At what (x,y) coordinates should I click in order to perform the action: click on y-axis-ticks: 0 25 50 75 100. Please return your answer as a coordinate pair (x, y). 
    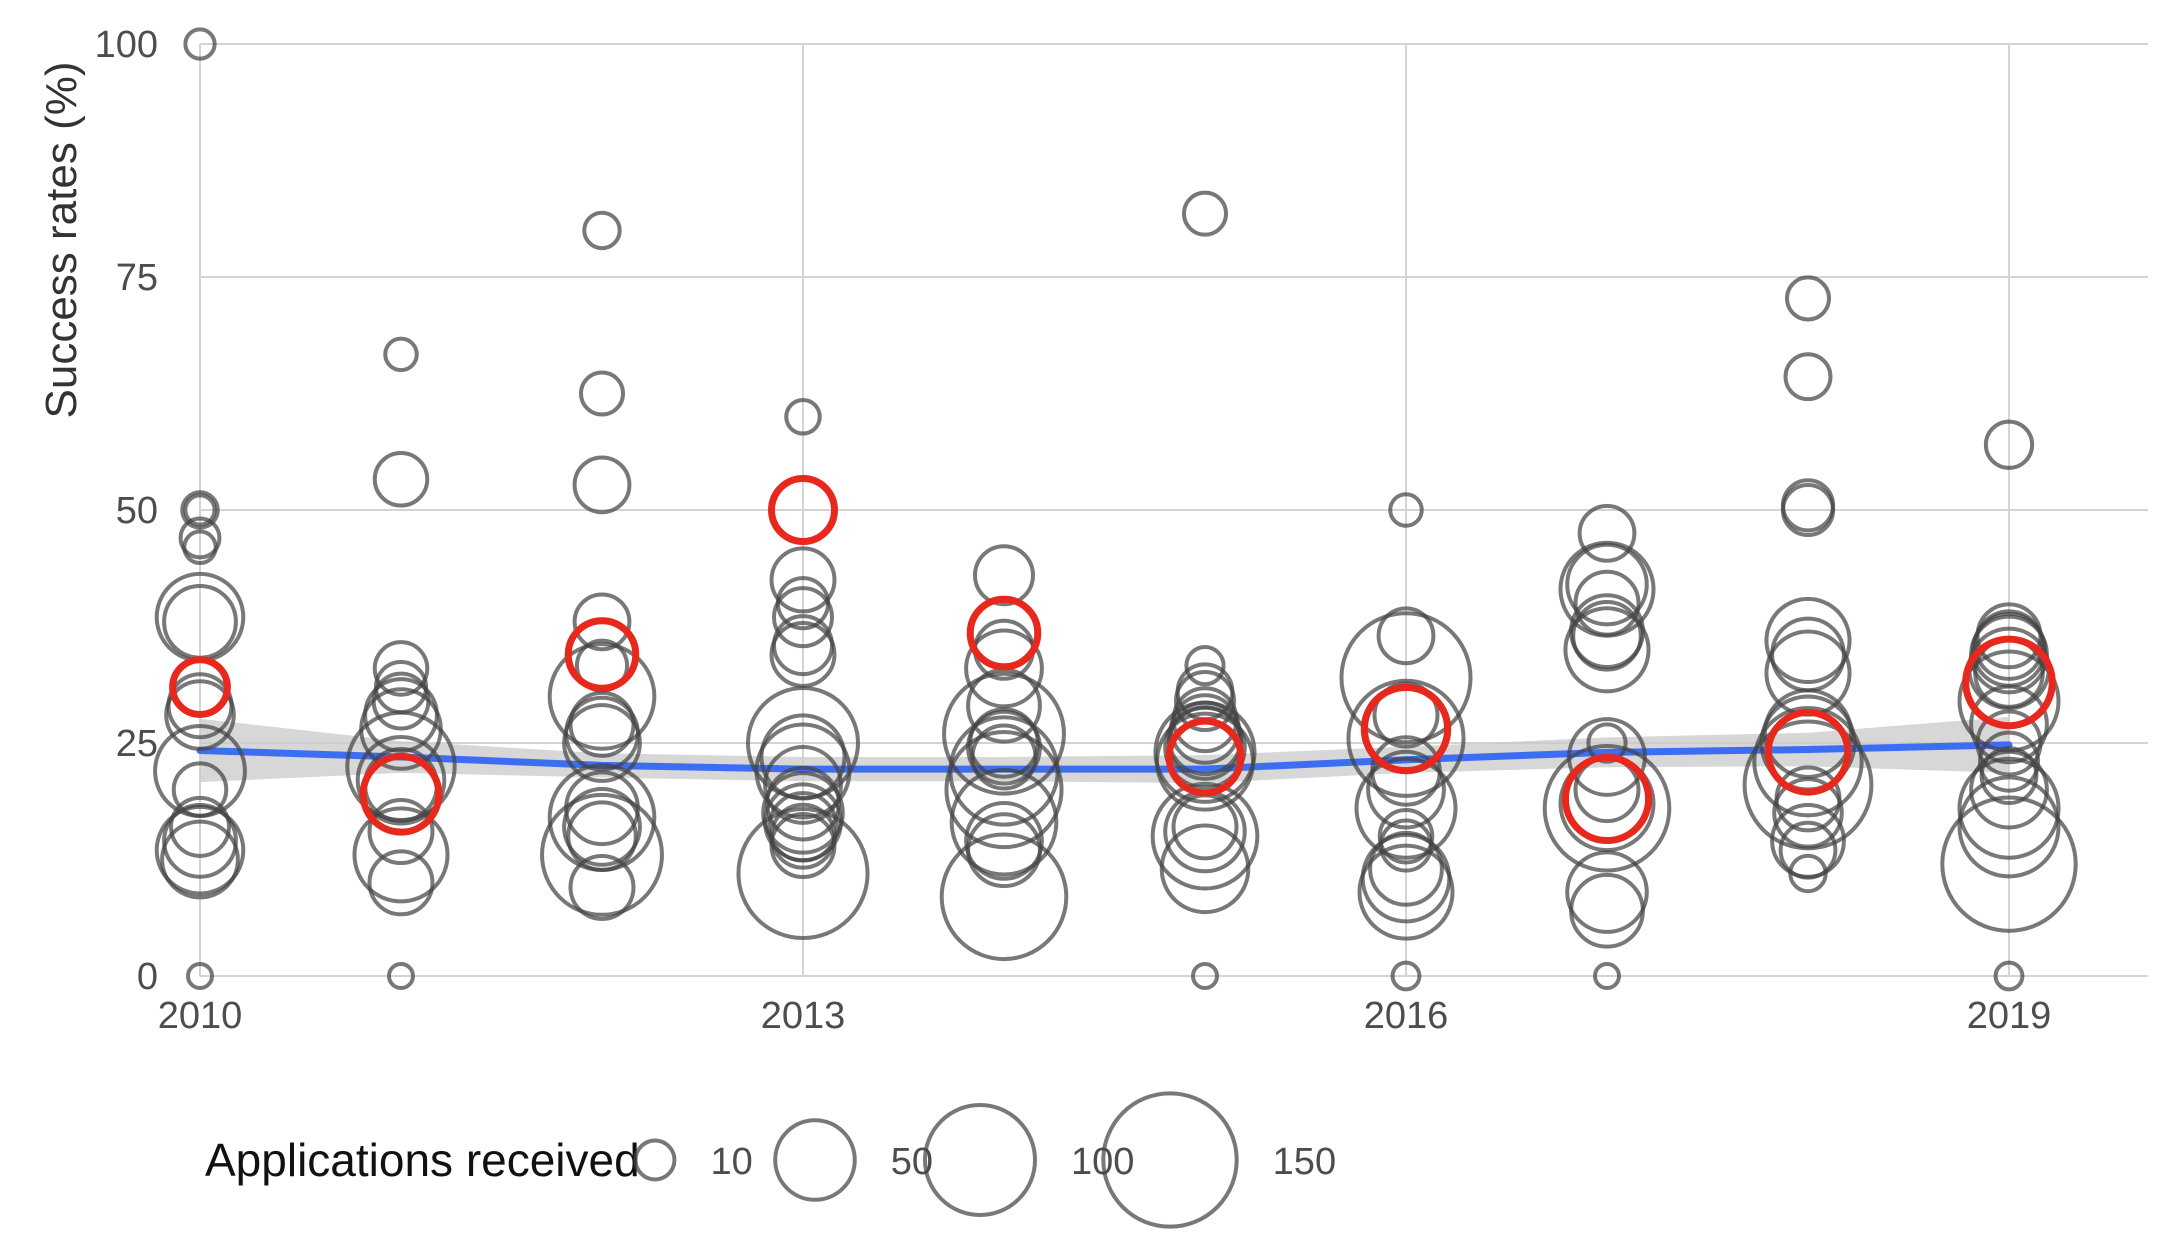
    Looking at the image, I should click on (126, 511).